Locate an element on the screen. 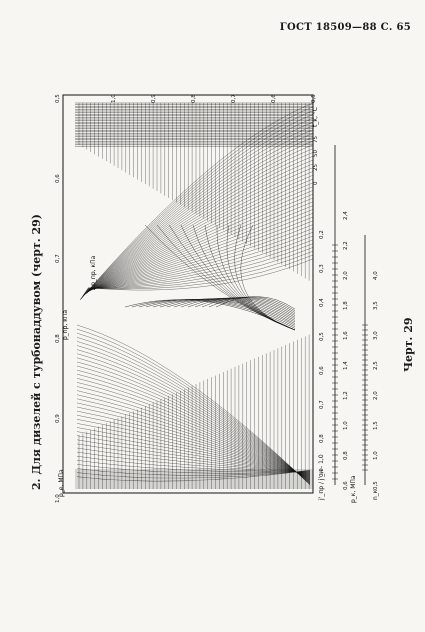  bottom-scale-tick: 0,3 is located at coordinates (322, 268).